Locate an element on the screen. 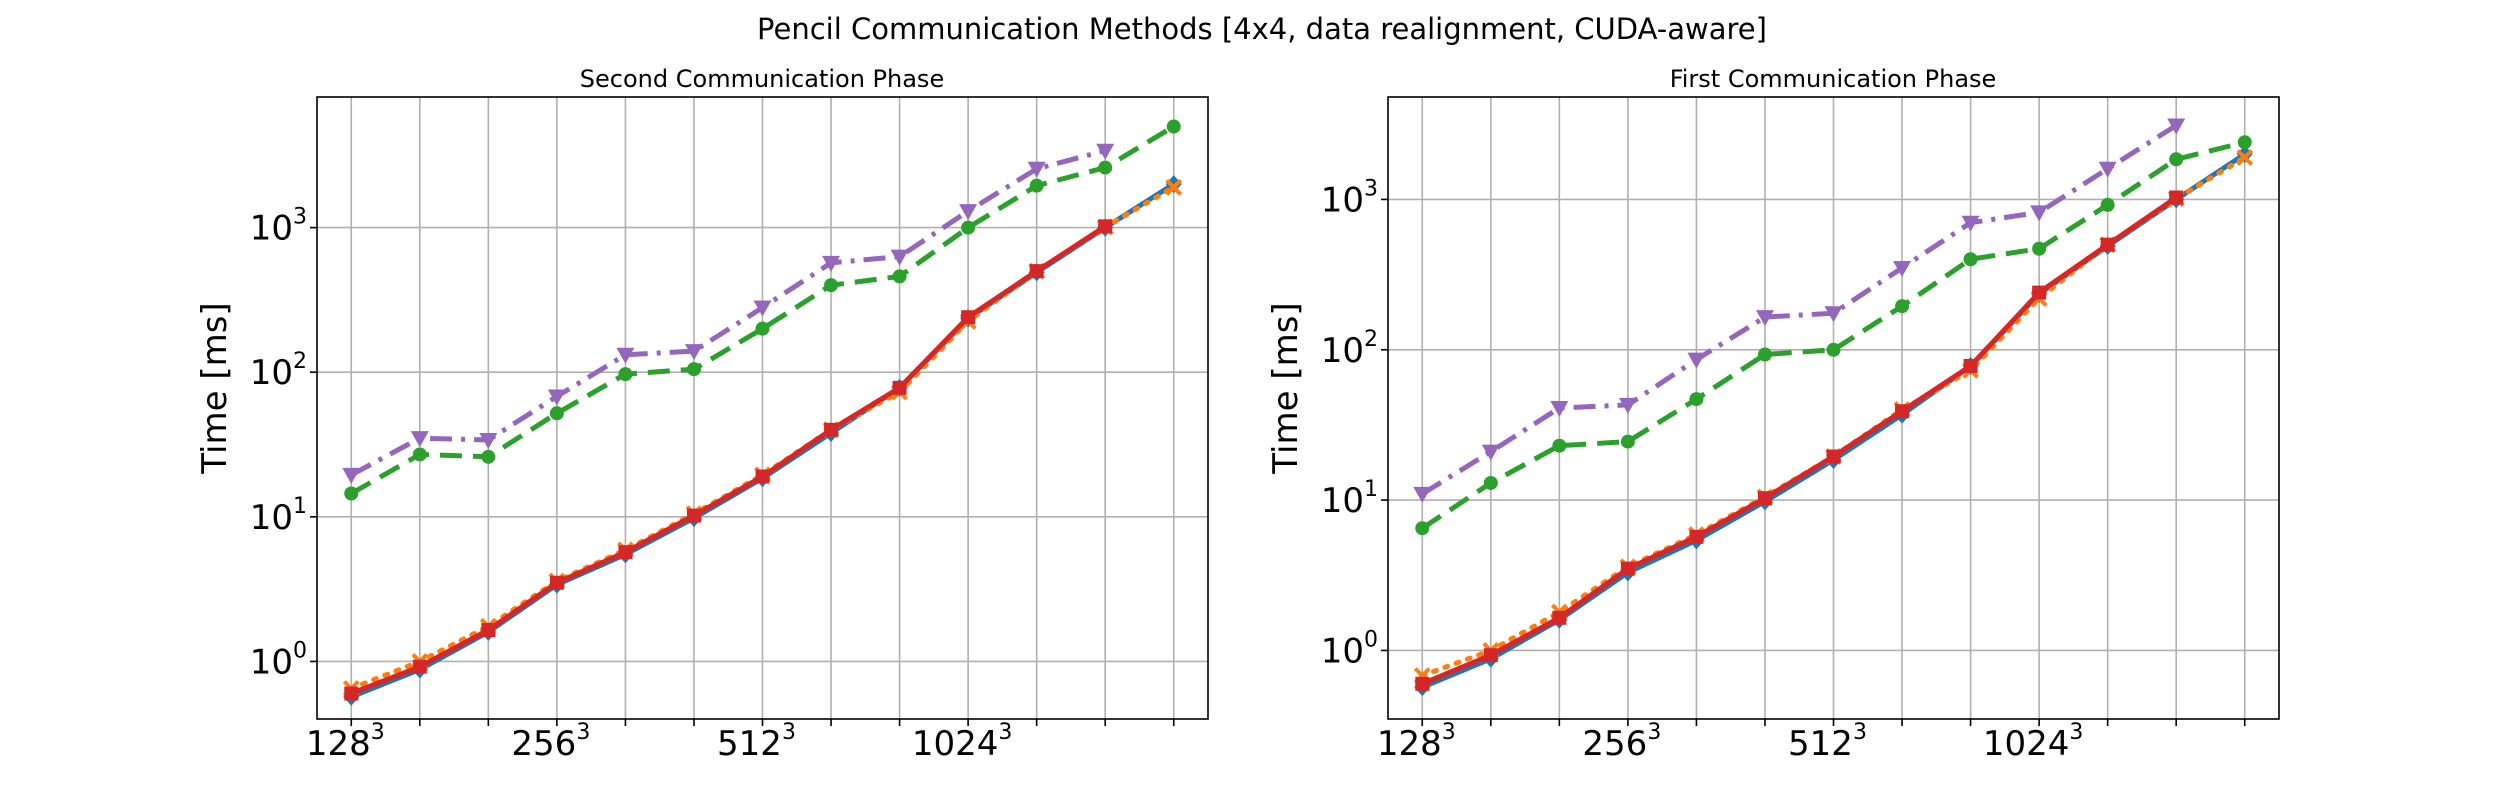 The image size is (2500, 800). panel-title: First Communication Phase is located at coordinates (1833, 79).